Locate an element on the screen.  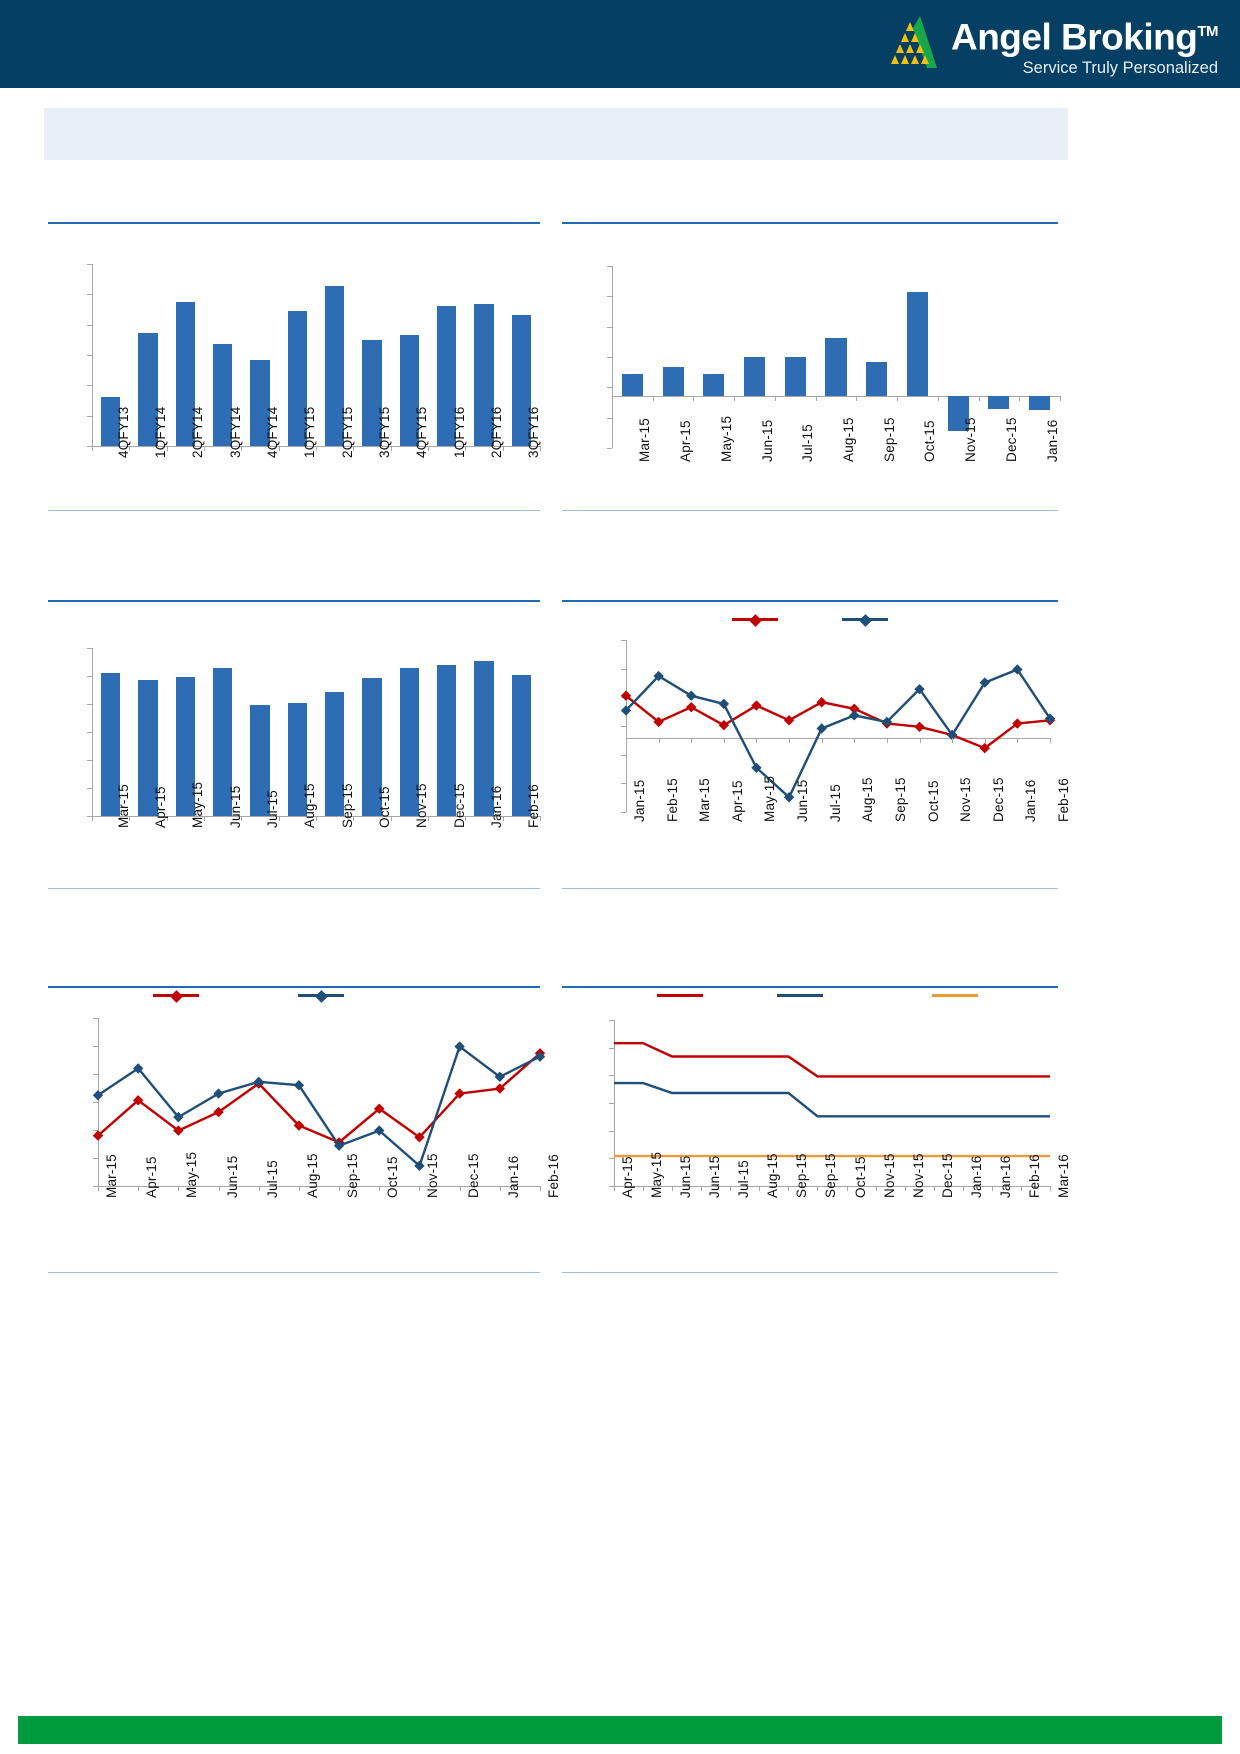
x-axis-label: Sep-15 is located at coordinates (353, 1175).